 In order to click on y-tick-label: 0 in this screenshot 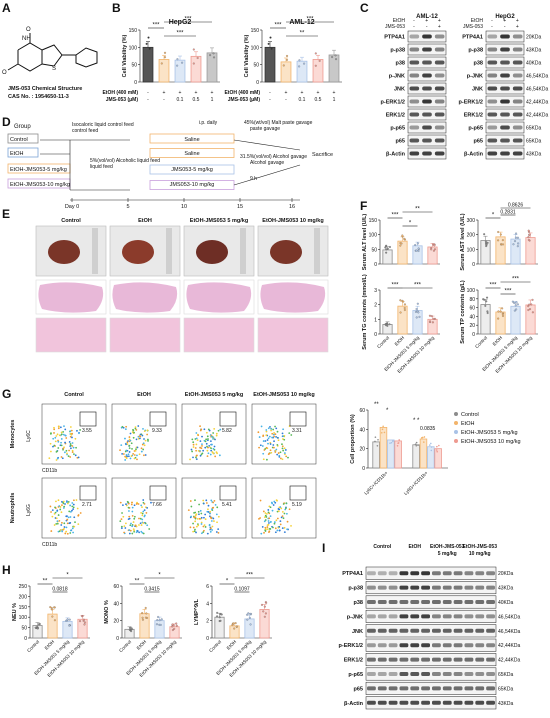, I will do `click(473, 335)`.